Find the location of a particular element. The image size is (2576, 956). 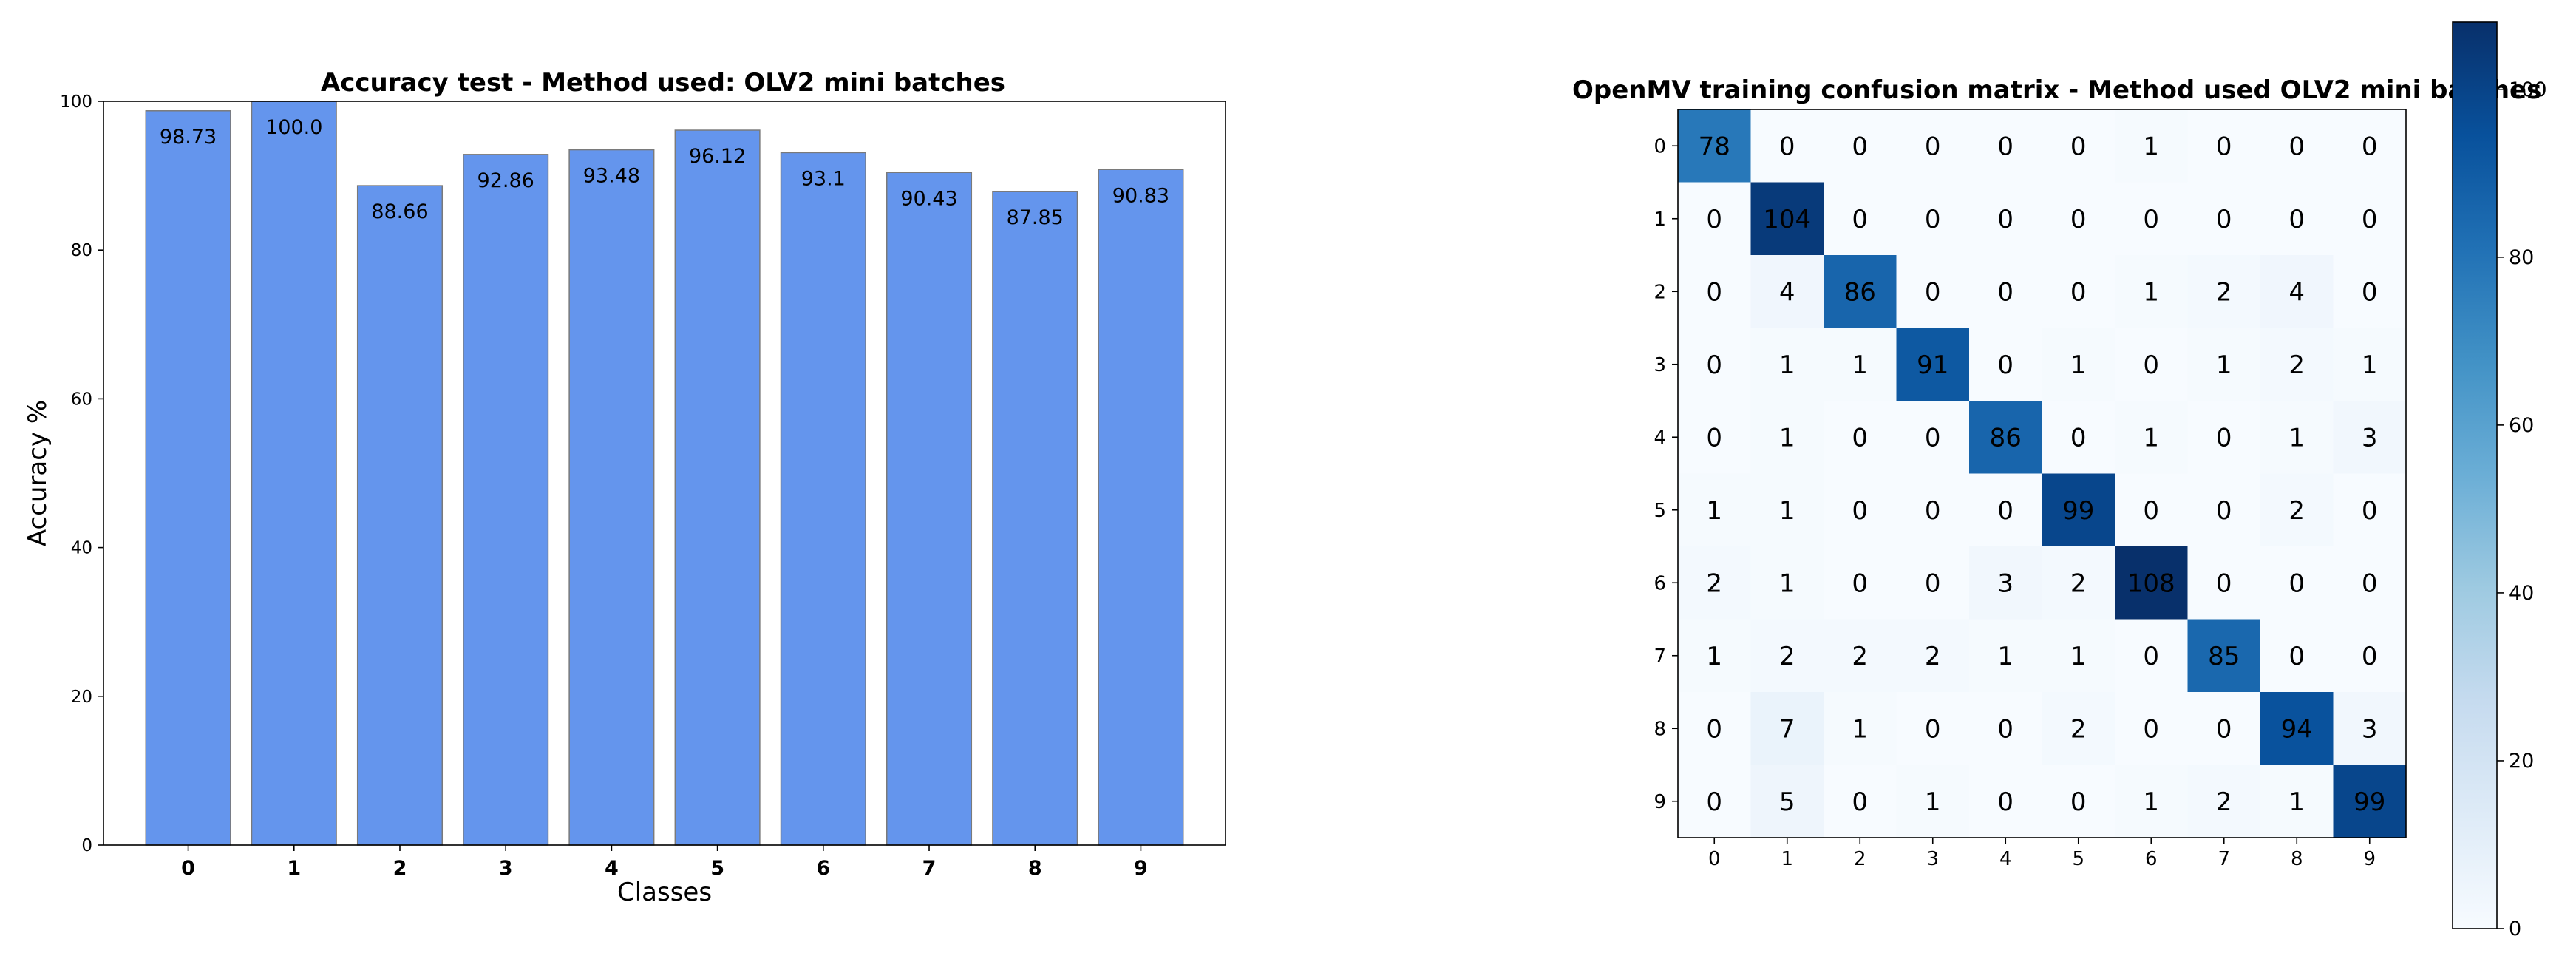

colorbar-ticks: 0 20 40 60 80 100 is located at coordinates (2522, 509).